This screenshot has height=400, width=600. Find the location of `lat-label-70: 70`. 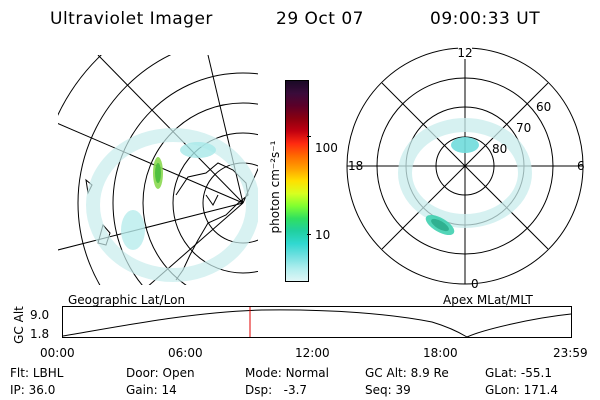

lat-label-70: 70 is located at coordinates (523, 128).